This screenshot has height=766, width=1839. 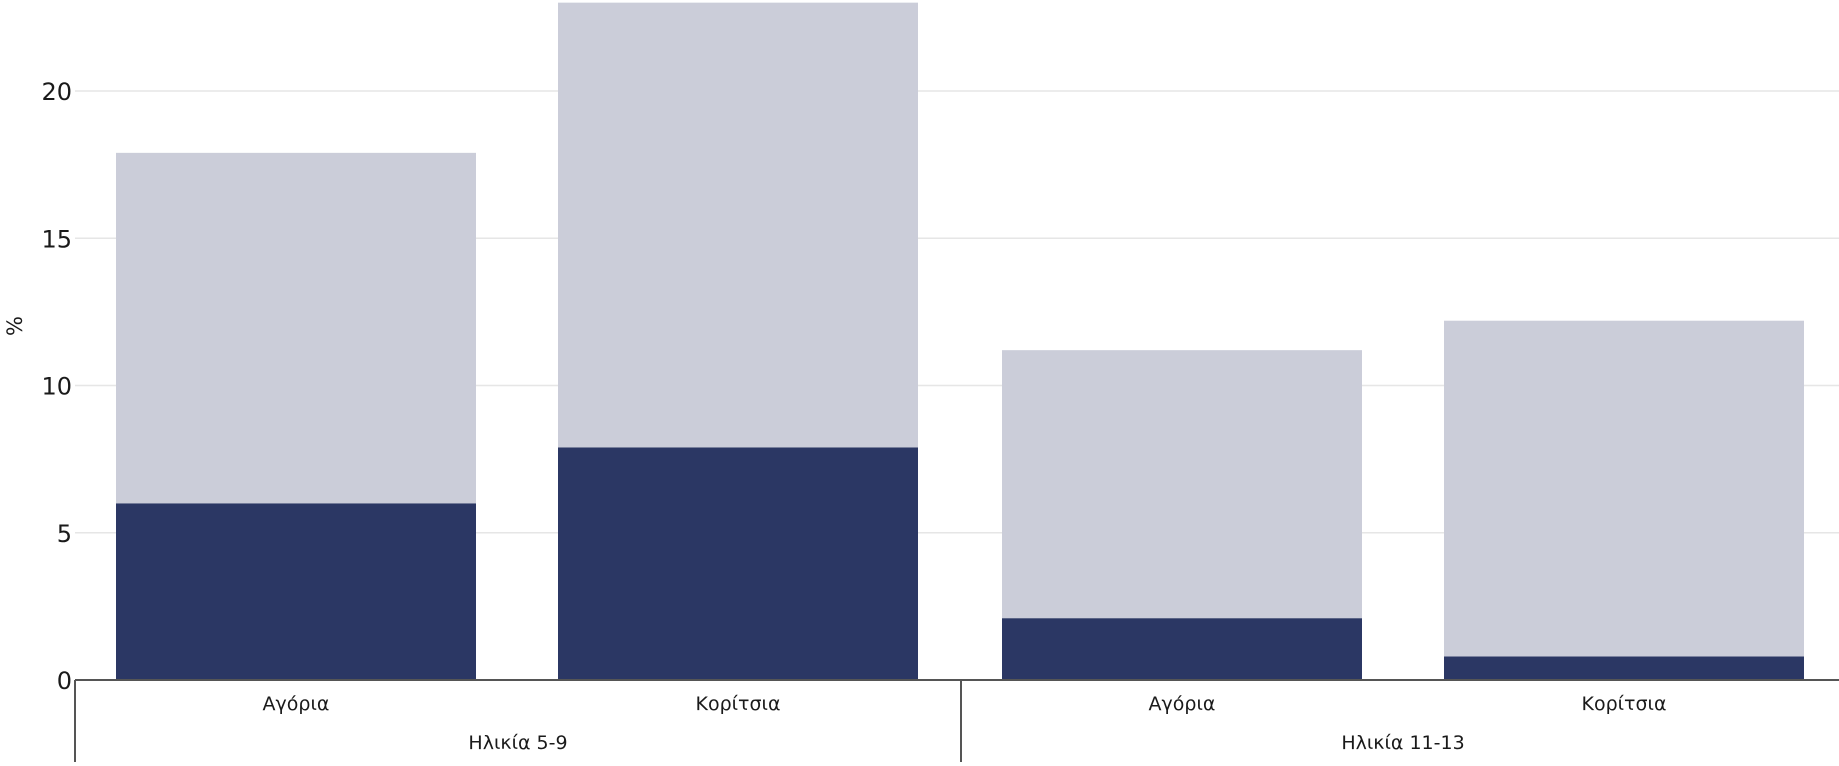 I want to click on y-tick-label: 15, so click(x=56, y=239).